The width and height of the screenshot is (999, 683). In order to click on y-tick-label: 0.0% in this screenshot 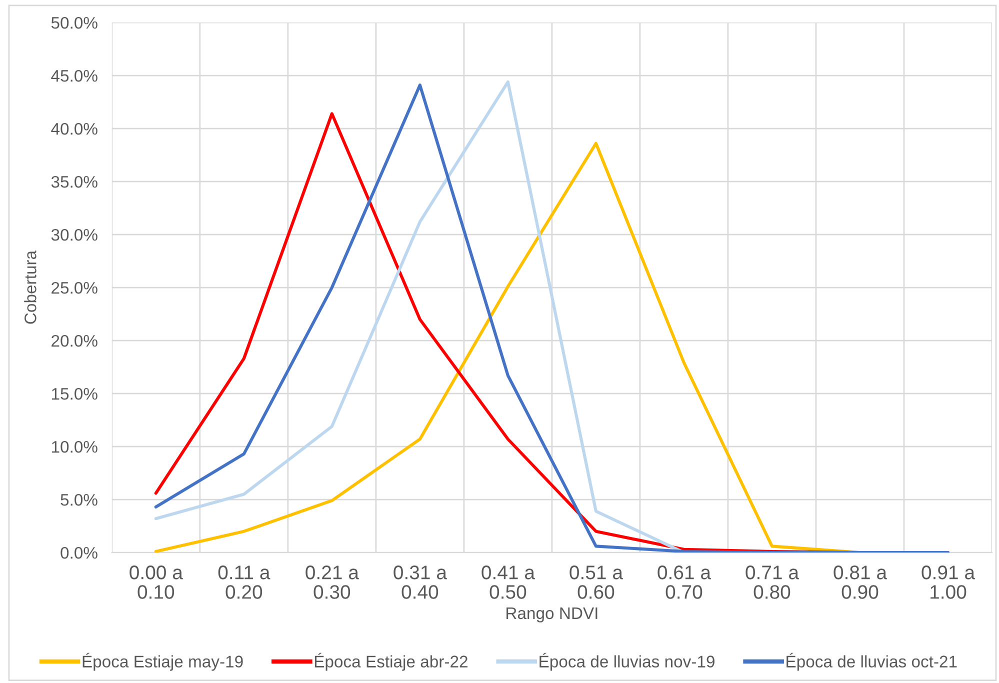, I will do `click(79, 552)`.